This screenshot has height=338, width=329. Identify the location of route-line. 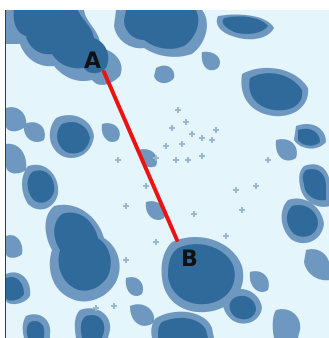
(140, 156).